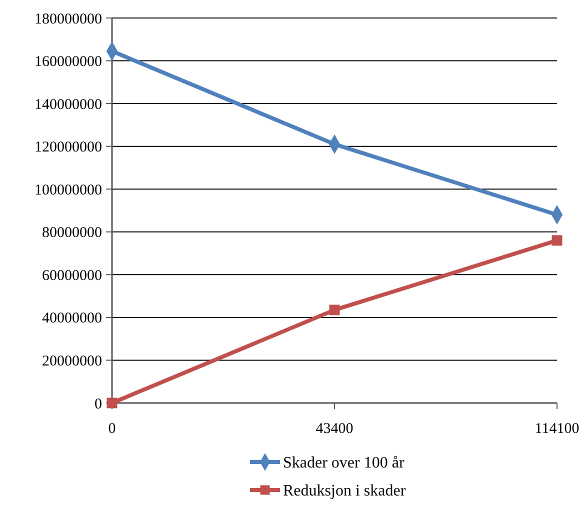 The width and height of the screenshot is (588, 507). What do you see at coordinates (72, 318) in the screenshot?
I see `y-tick-label: 40000000` at bounding box center [72, 318].